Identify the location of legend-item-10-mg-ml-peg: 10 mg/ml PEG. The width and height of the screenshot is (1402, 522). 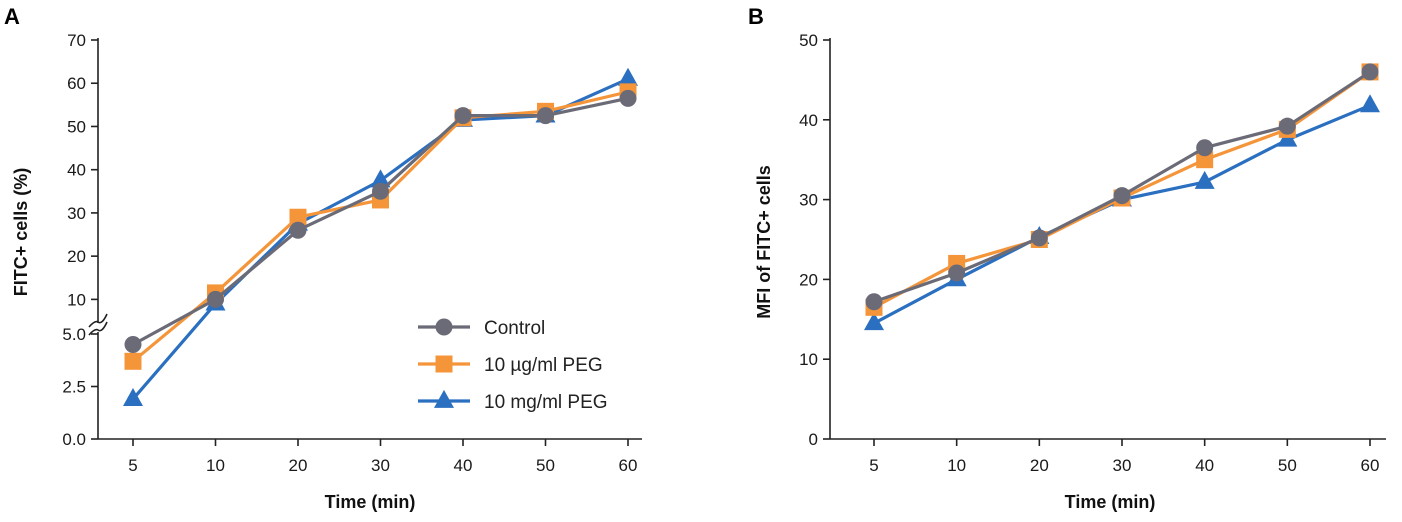
(513, 401).